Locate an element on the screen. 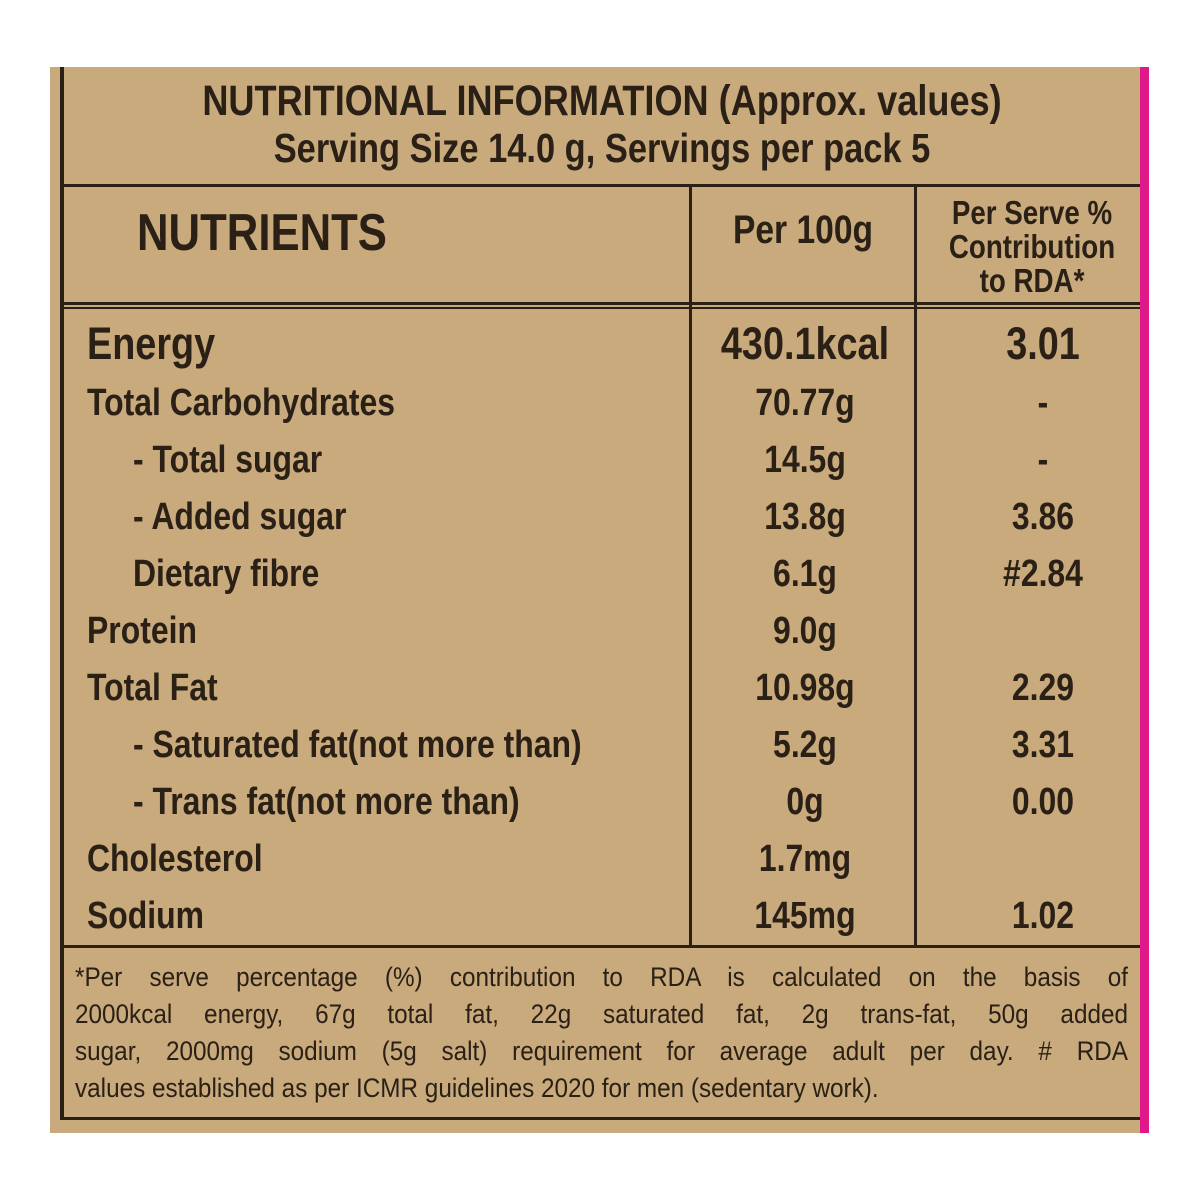 The image size is (1200, 1200). nutrient-name: - Total sugar is located at coordinates (228, 460).